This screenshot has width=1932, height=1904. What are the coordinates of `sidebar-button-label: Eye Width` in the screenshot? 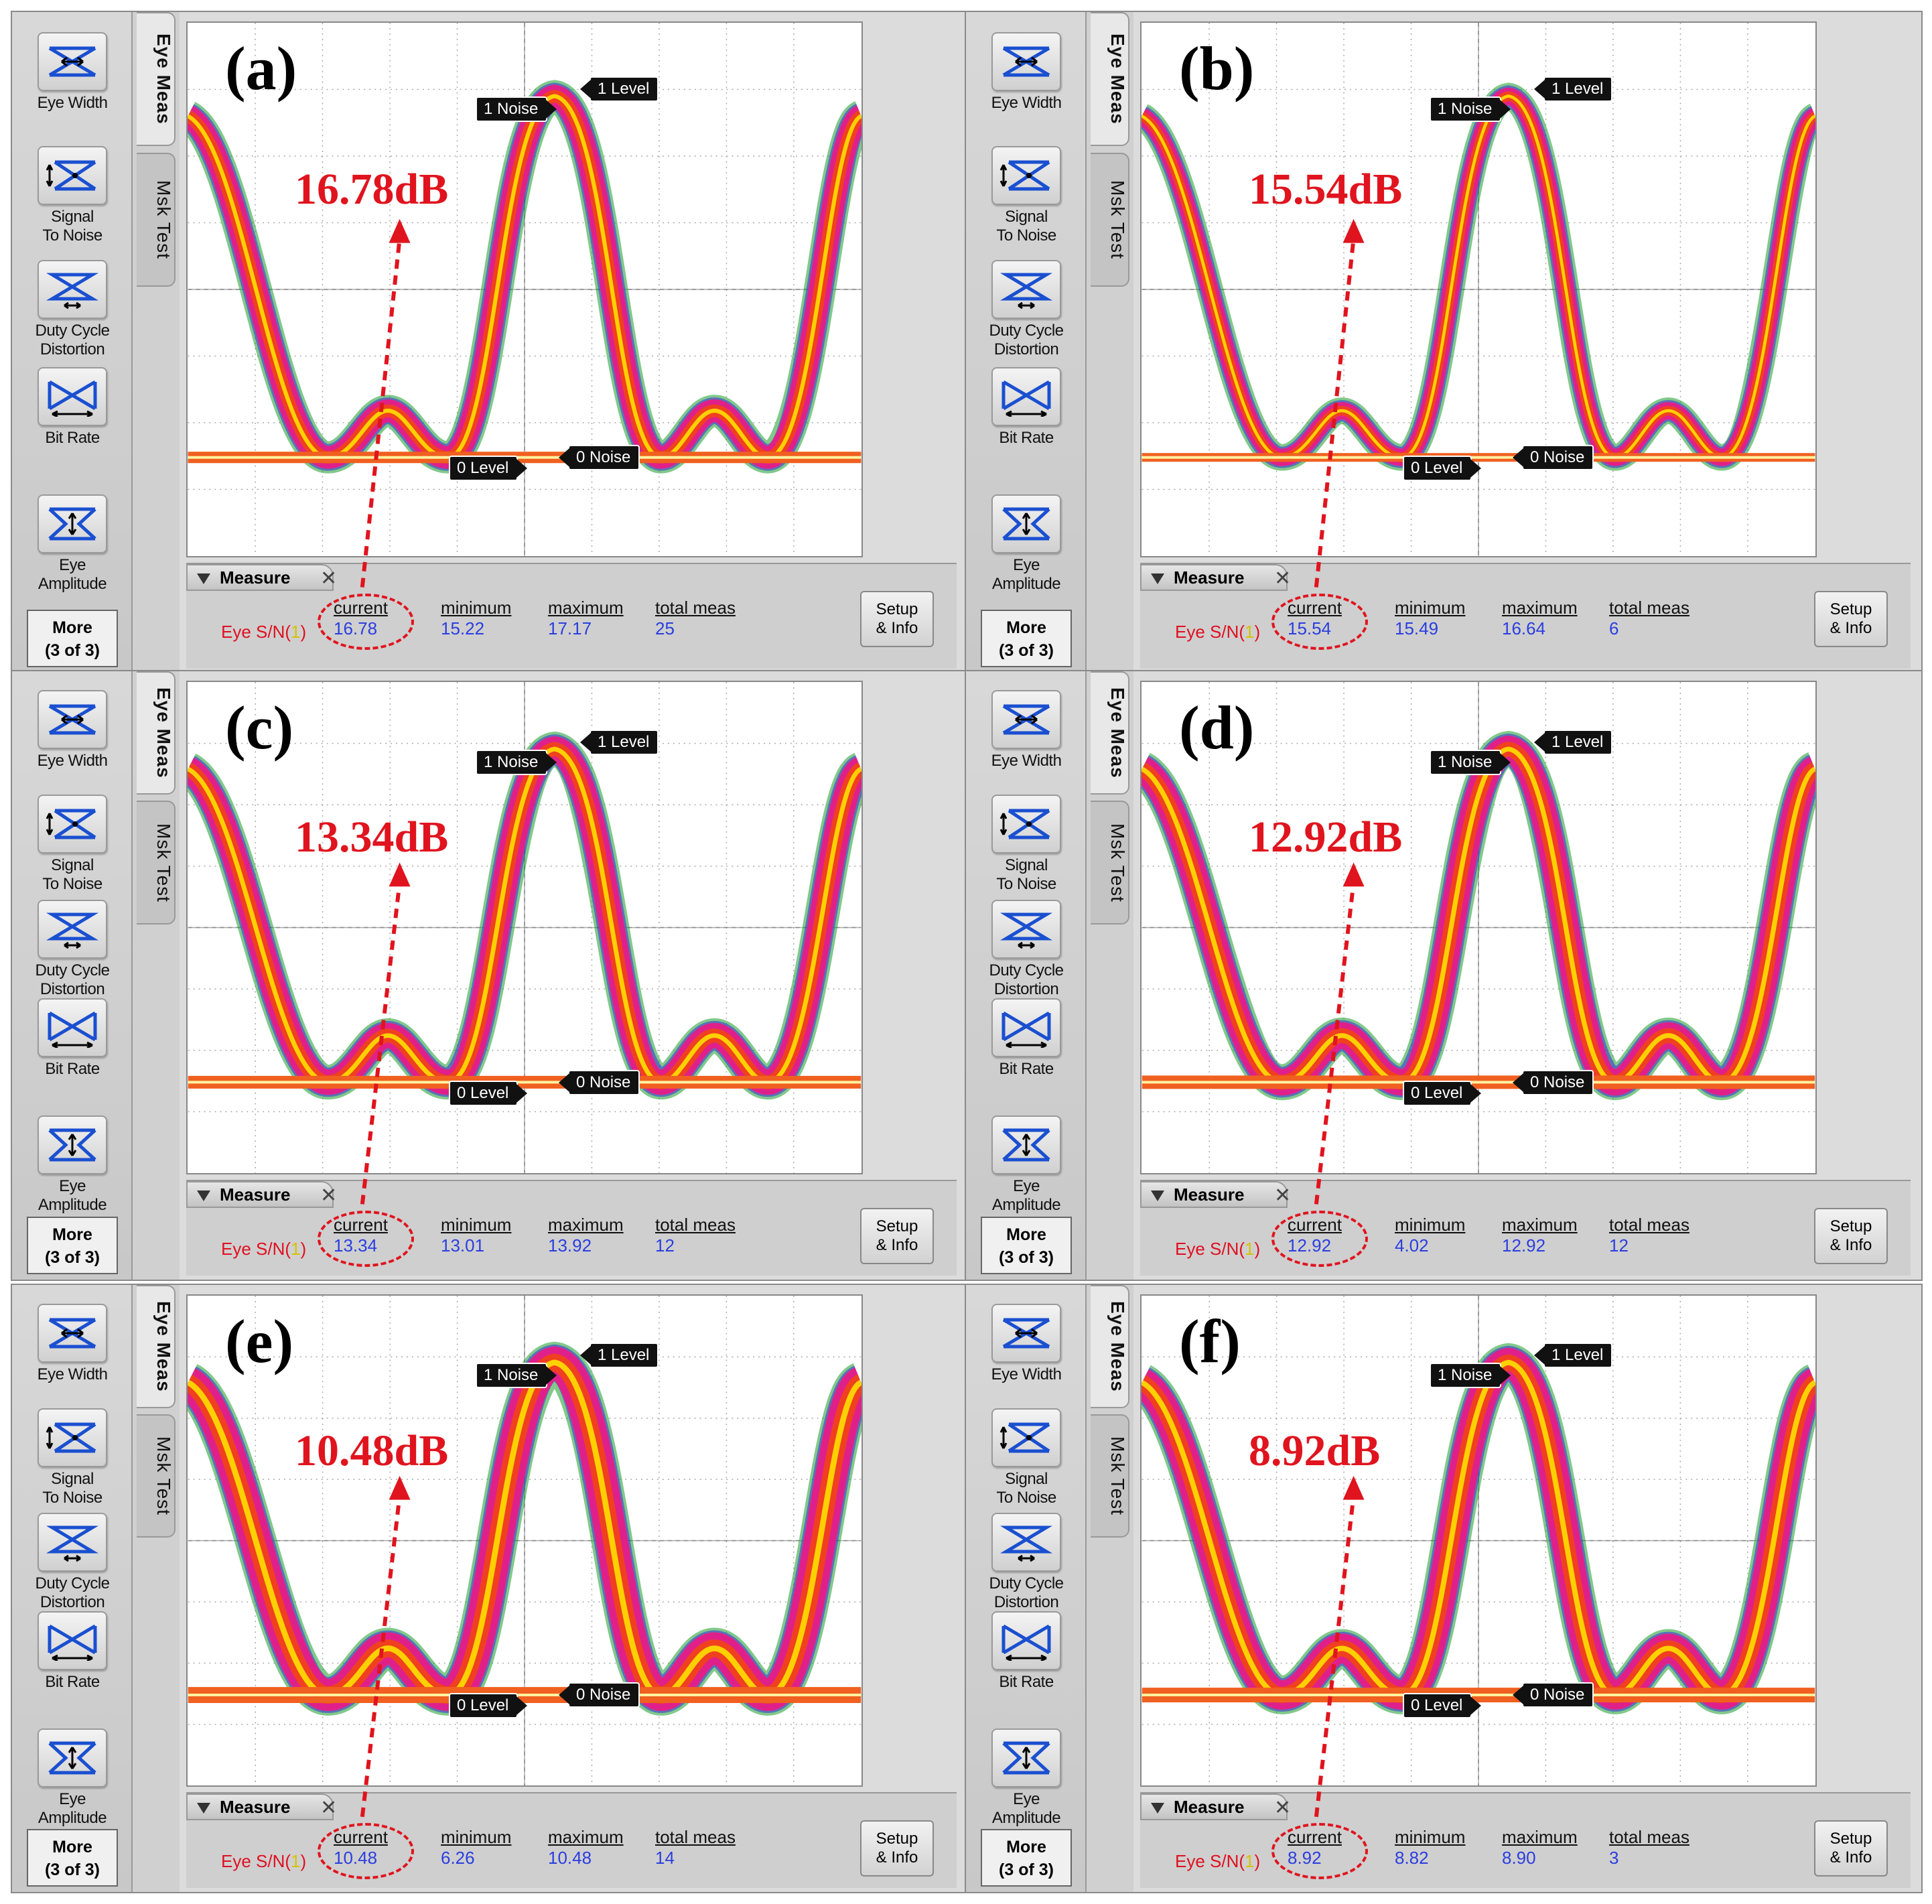 It's located at (72, 1374).